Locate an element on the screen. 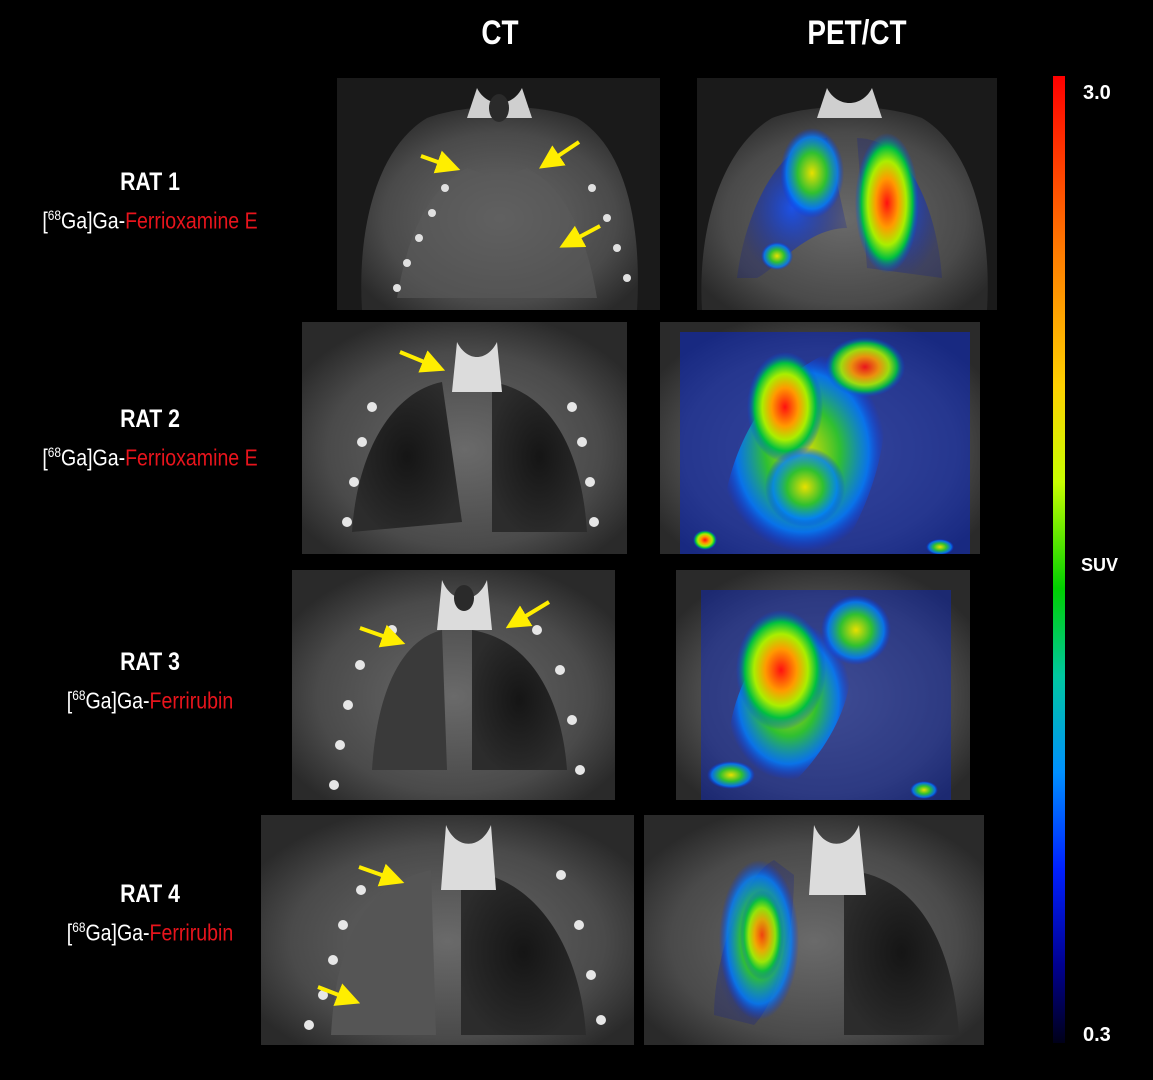  colorbar-max-label: 3.0 is located at coordinates (1097, 93).